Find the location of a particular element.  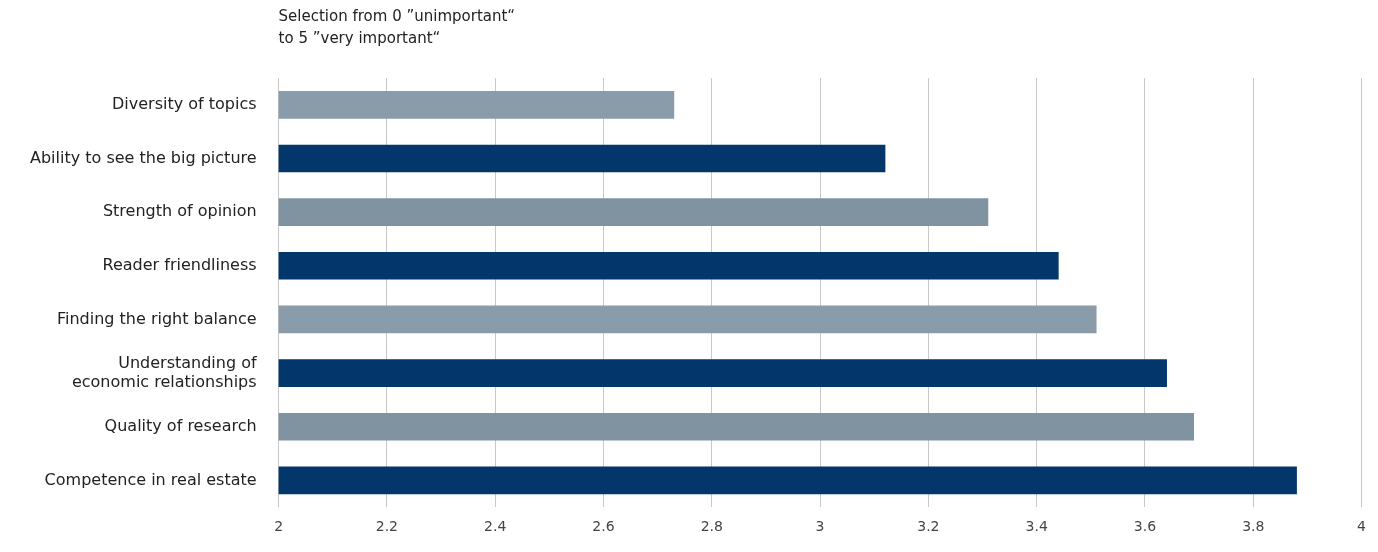

x-tick-label: 2.4 is located at coordinates (495, 526).